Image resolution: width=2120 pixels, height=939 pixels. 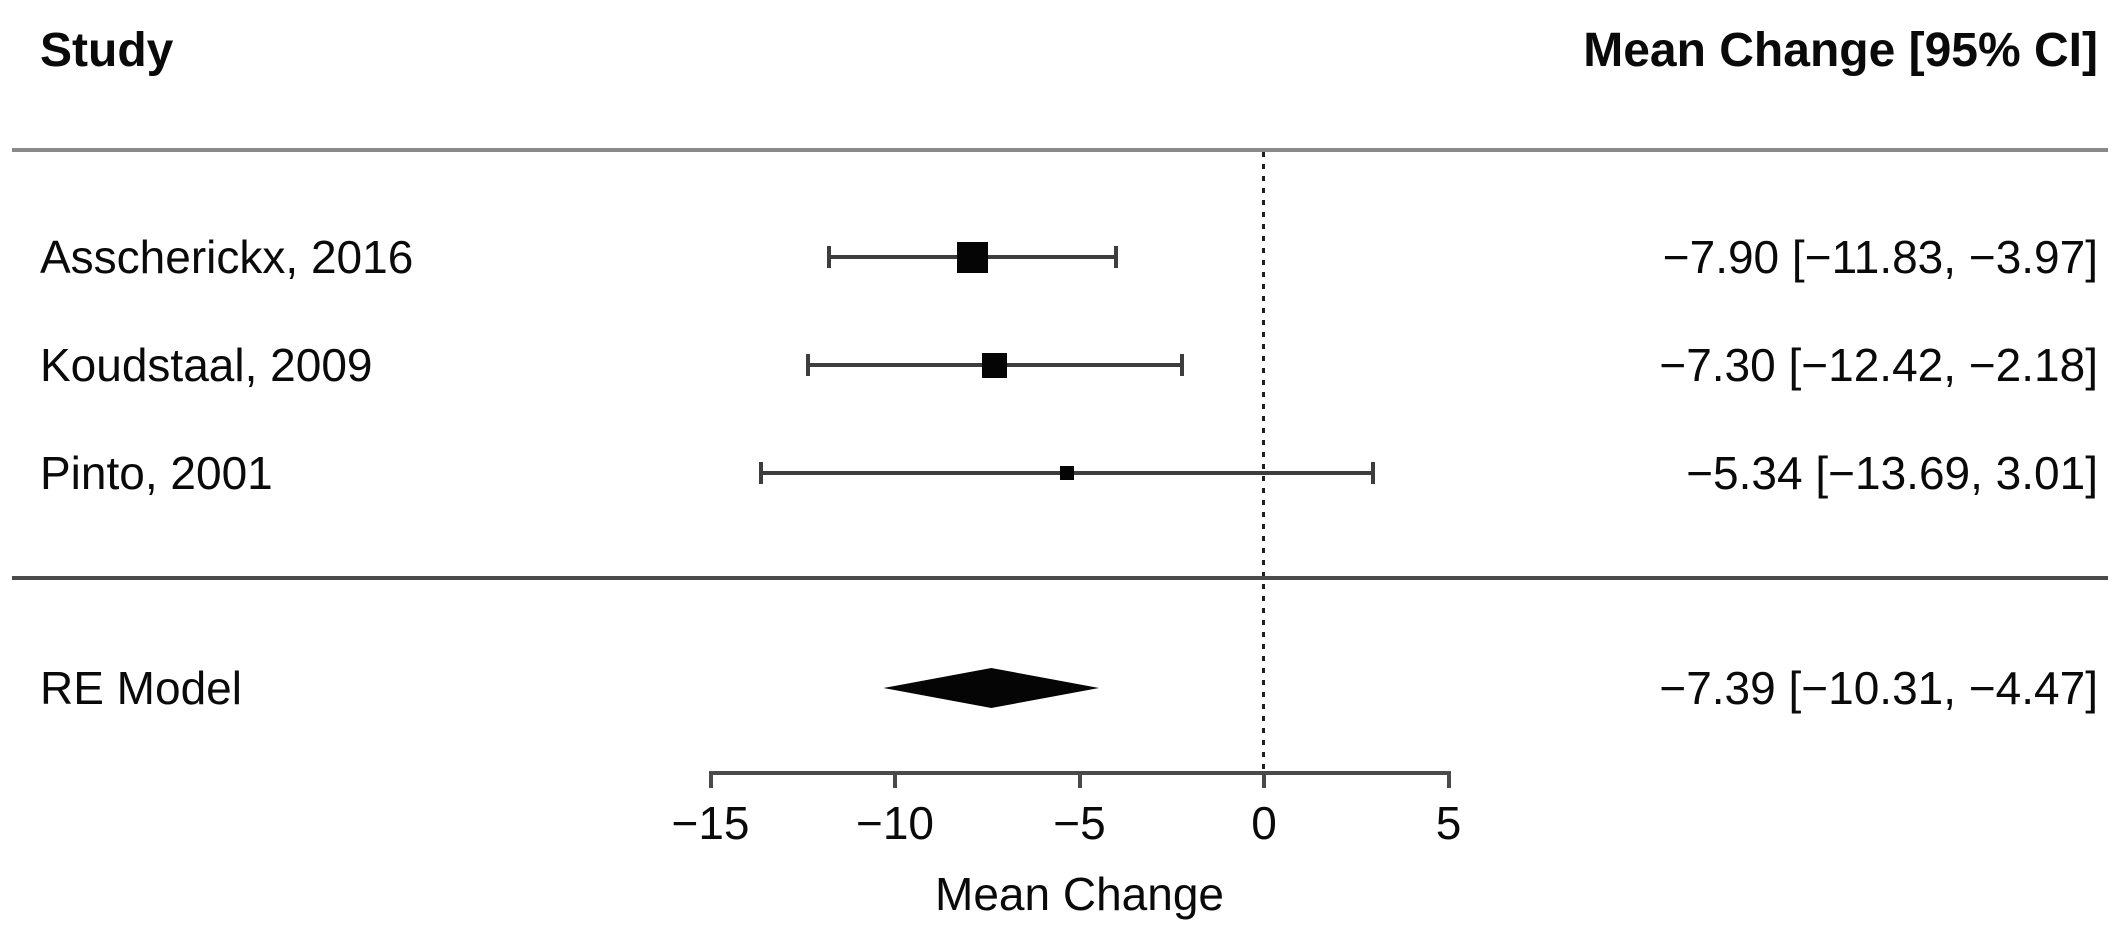 I want to click on axis-tick-label: 5, so click(x=1448, y=823).